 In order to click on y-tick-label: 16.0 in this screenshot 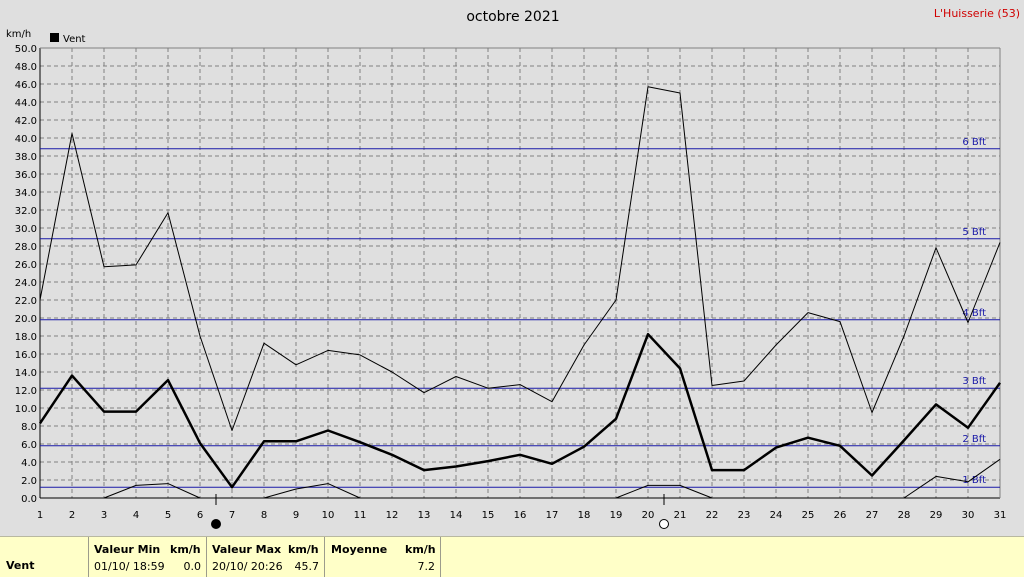, I will do `click(26, 355)`.